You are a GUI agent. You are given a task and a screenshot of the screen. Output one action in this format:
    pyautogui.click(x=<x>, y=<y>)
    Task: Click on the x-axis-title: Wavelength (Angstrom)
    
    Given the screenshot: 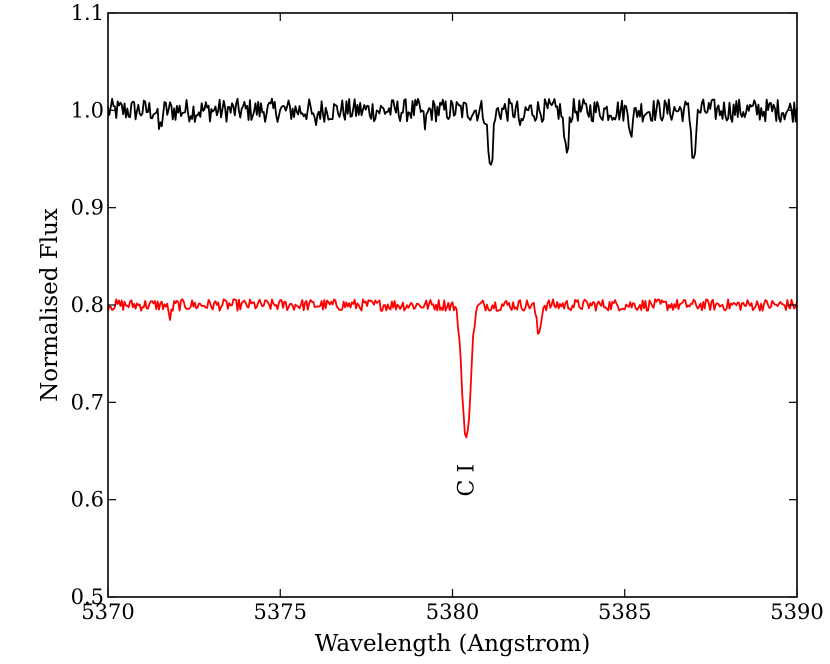 What is the action you would take?
    pyautogui.click(x=453, y=644)
    